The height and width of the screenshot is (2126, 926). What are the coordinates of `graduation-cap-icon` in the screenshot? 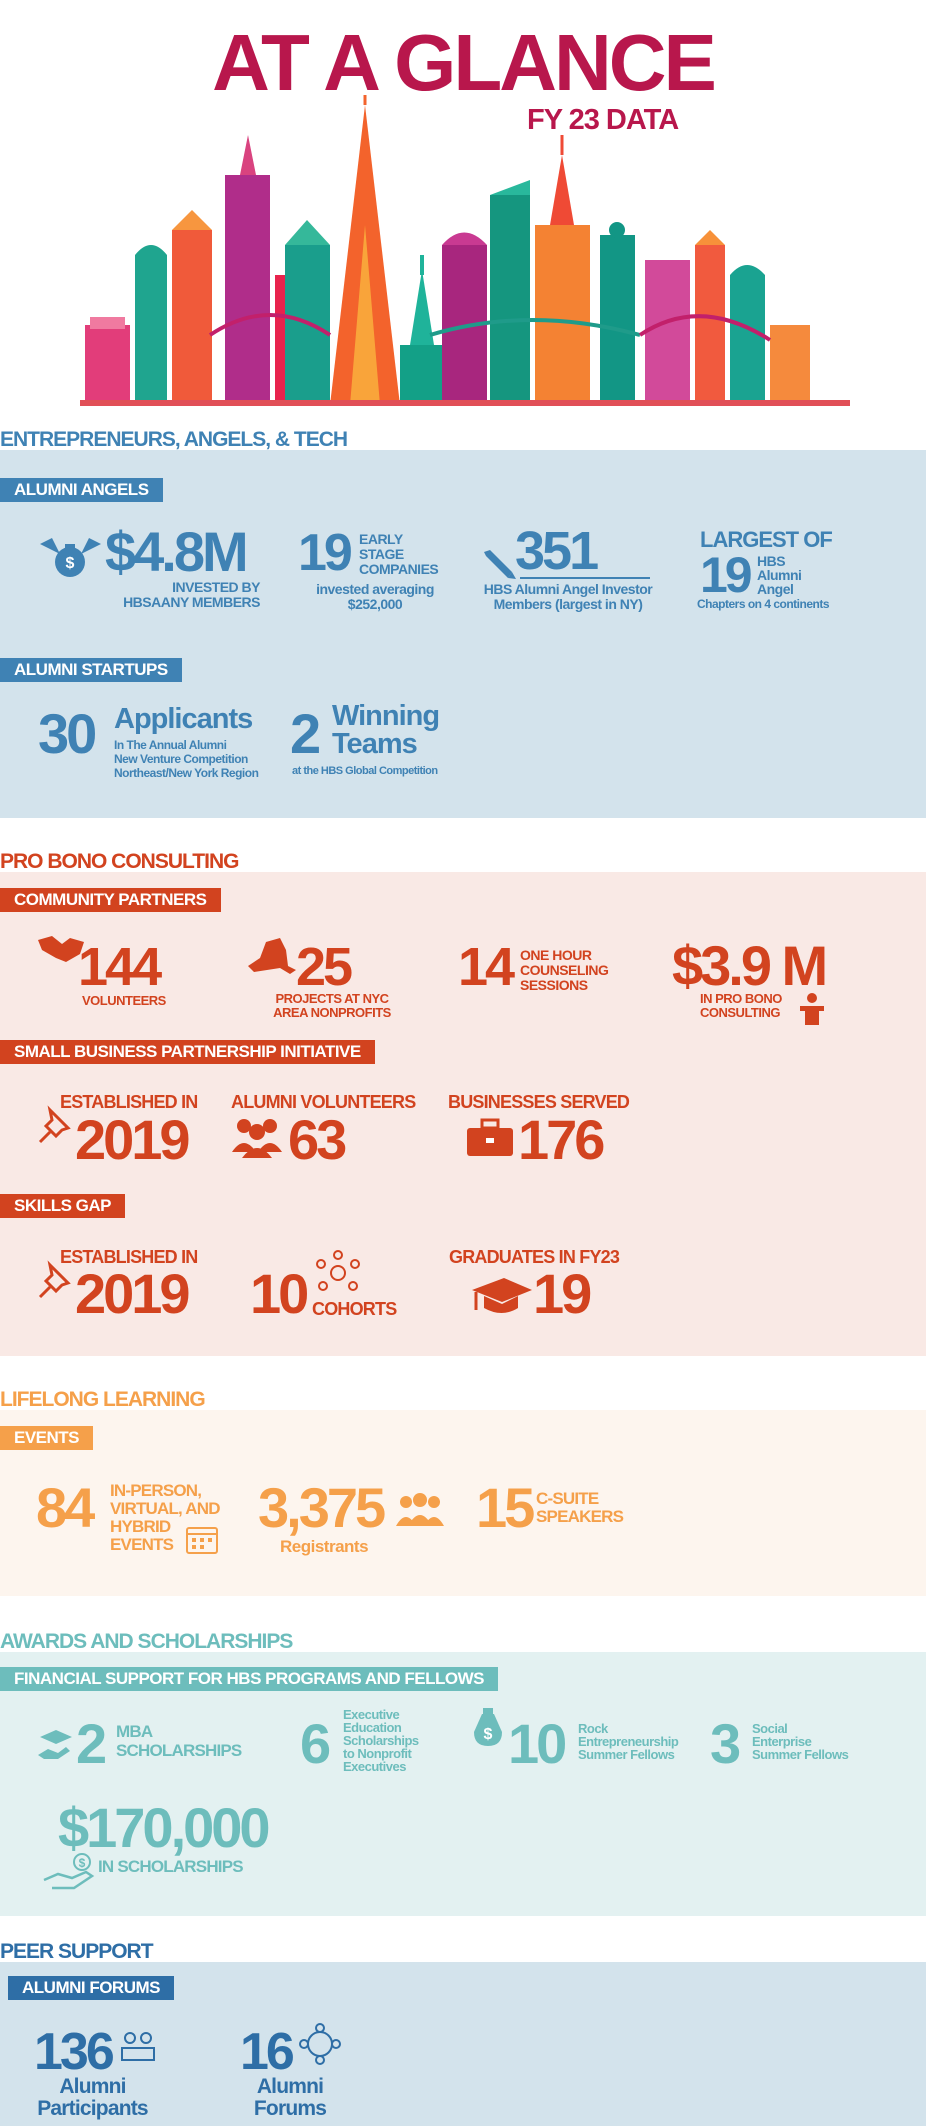 It's located at (502, 1295).